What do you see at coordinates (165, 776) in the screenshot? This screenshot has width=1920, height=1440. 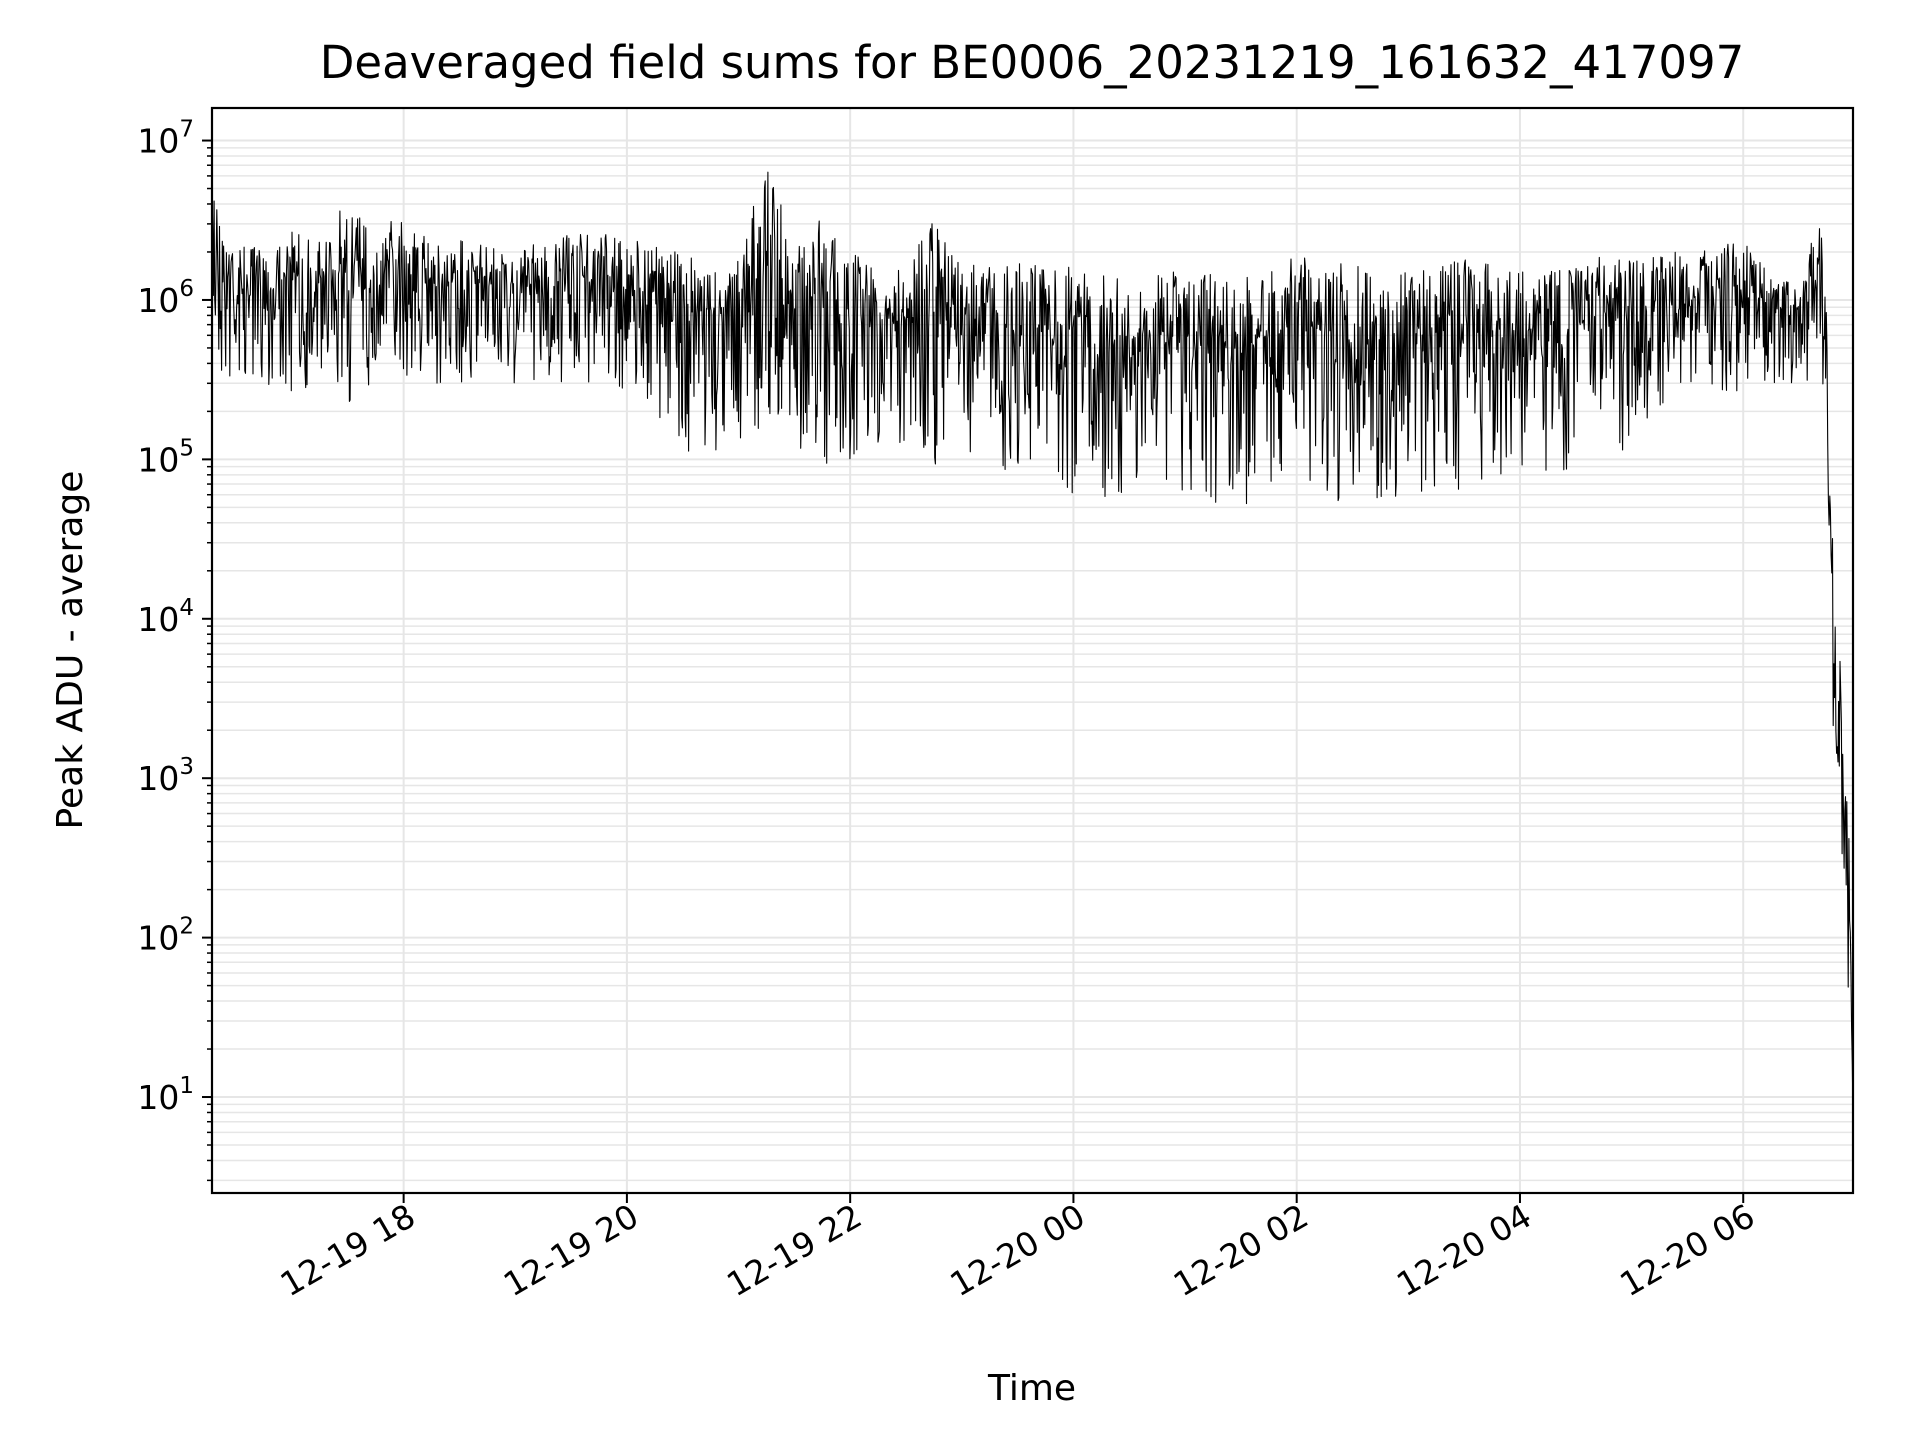 I see `y-tick-label: 10³` at bounding box center [165, 776].